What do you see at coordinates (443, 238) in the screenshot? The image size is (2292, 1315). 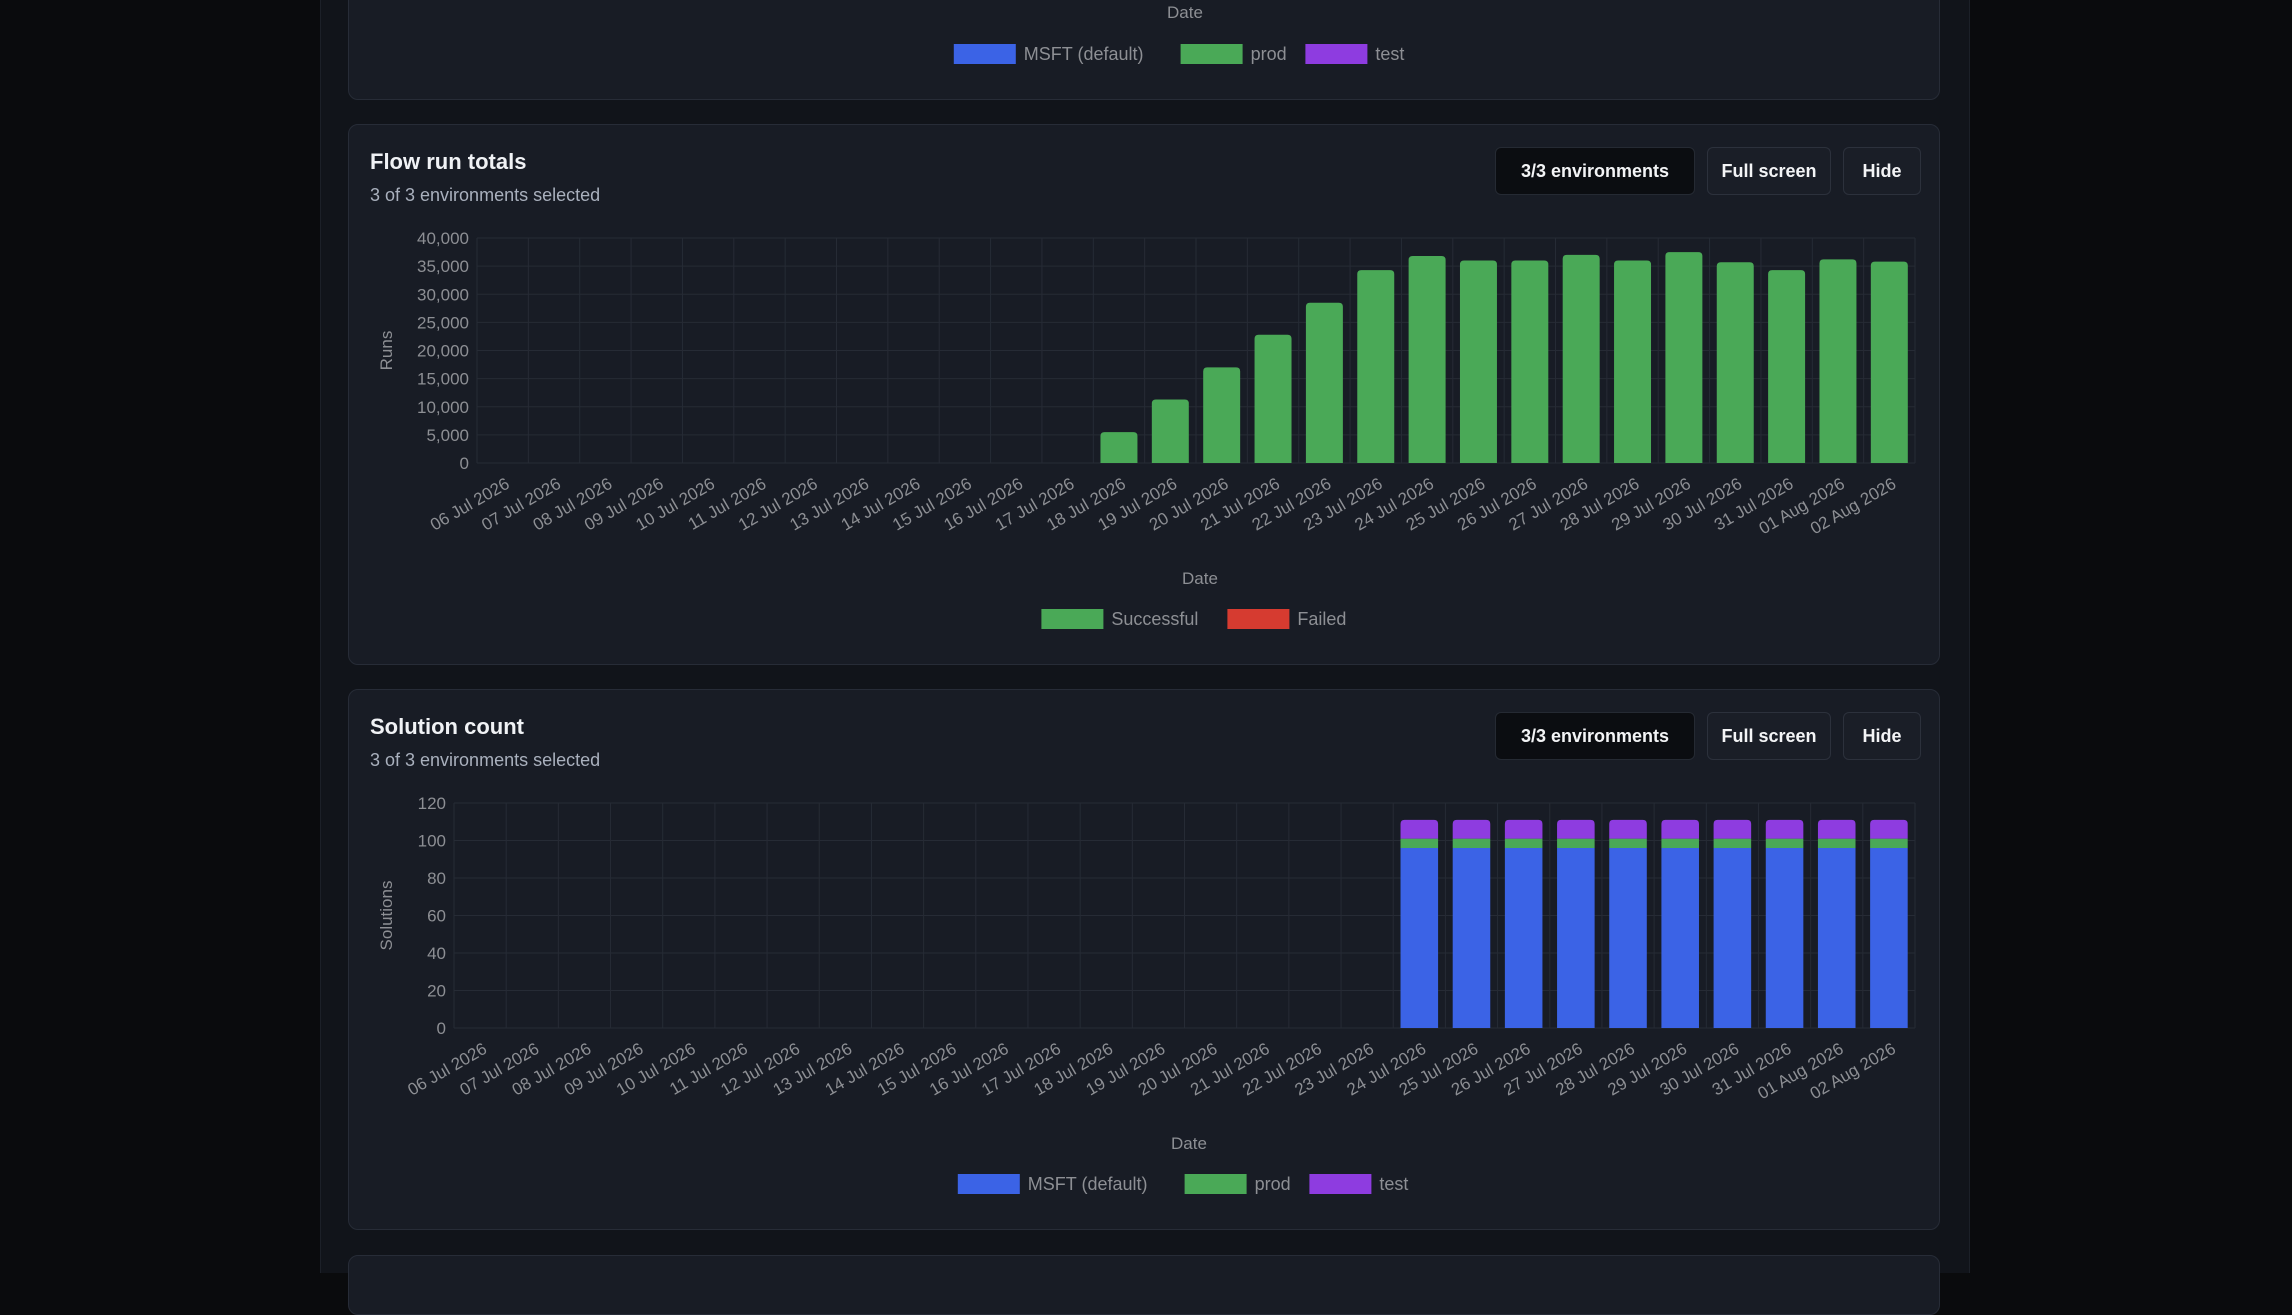 I see `y-tick-label: 40,000` at bounding box center [443, 238].